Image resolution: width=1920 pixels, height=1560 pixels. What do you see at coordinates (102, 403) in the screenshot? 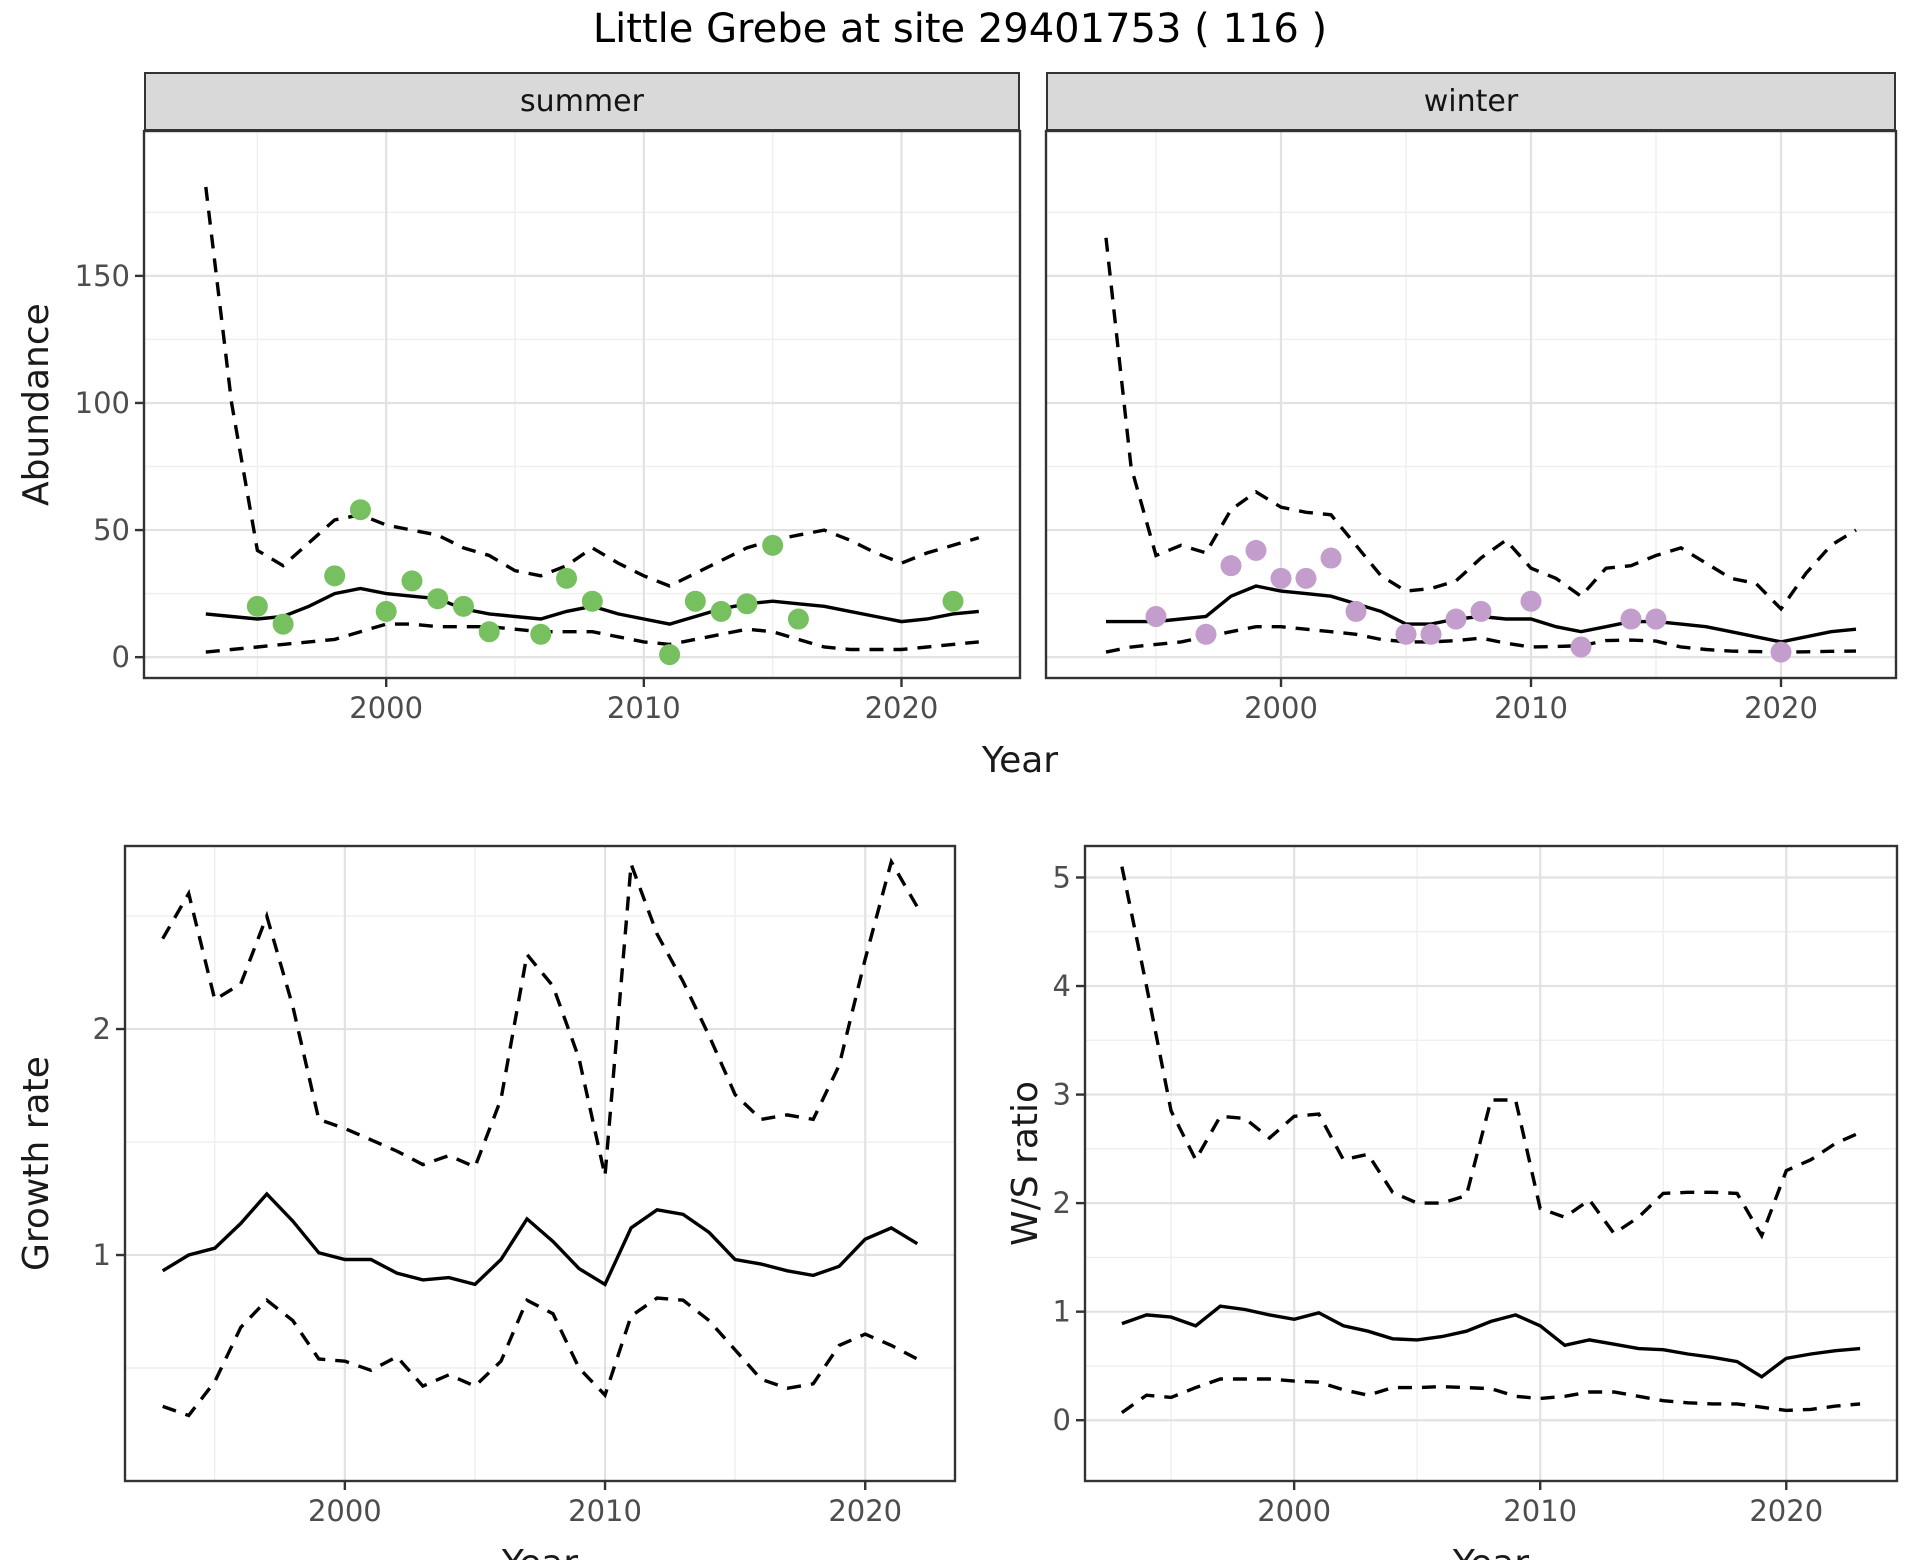
I see `abundance_summer-y-tick-label: 100` at bounding box center [102, 403].